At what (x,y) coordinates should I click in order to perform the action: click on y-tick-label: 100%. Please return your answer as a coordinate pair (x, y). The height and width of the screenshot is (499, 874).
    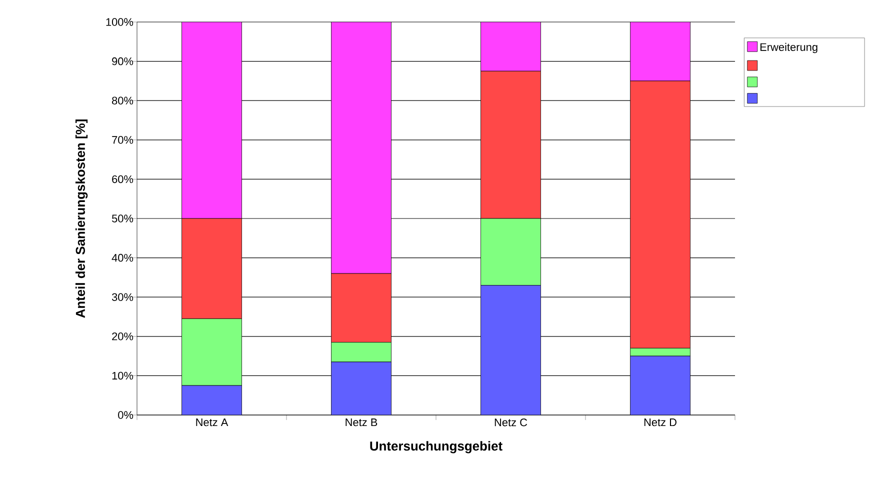
    Looking at the image, I should click on (120, 22).